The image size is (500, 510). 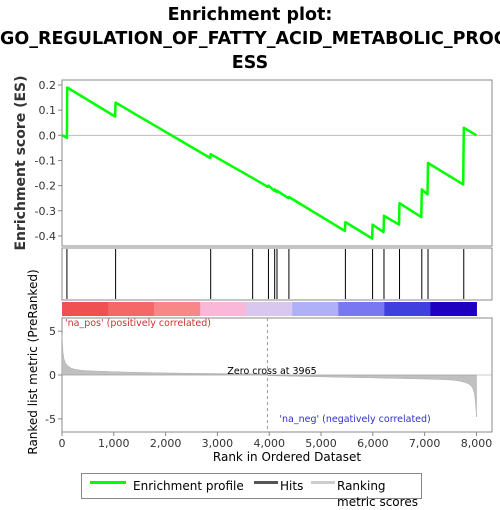 I want to click on xtick-label: 4,000, so click(x=269, y=443).